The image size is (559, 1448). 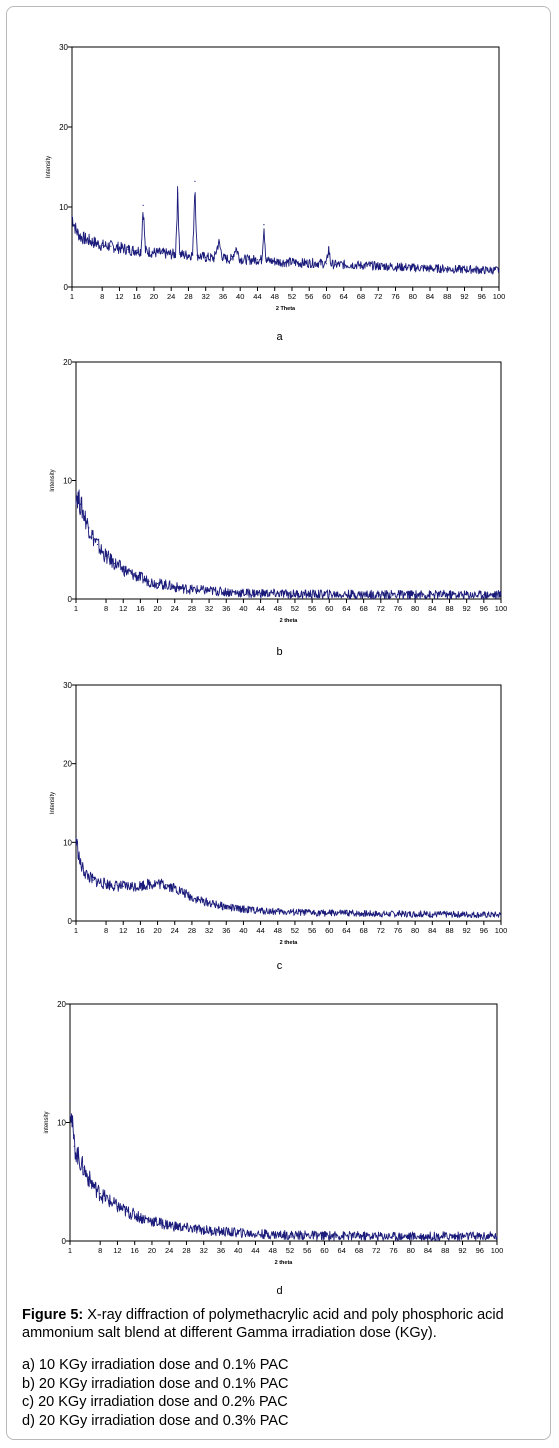 What do you see at coordinates (273, 1250) in the screenshot?
I see `x-tick-label: 48` at bounding box center [273, 1250].